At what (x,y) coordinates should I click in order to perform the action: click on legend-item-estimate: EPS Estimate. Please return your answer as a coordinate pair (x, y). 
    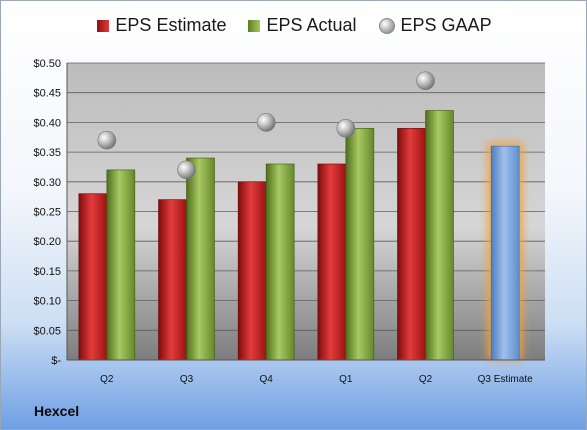
    Looking at the image, I should click on (161, 25).